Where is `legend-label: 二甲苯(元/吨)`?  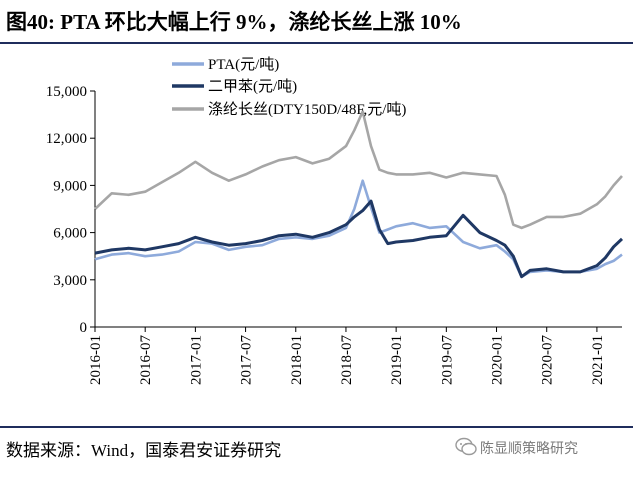 legend-label: 二甲苯(元/吨) is located at coordinates (252, 86).